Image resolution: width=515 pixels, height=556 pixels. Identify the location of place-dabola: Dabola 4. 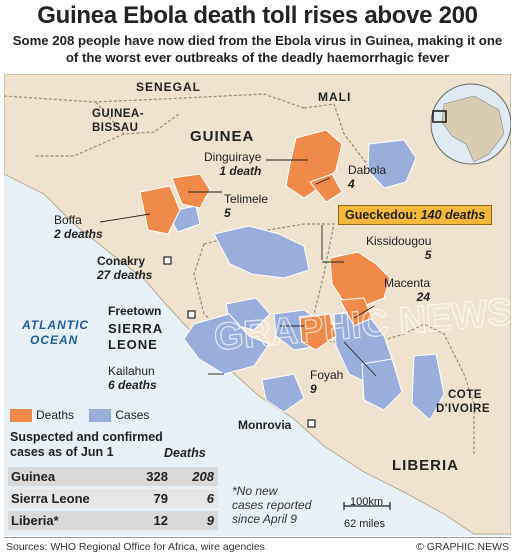
(367, 177).